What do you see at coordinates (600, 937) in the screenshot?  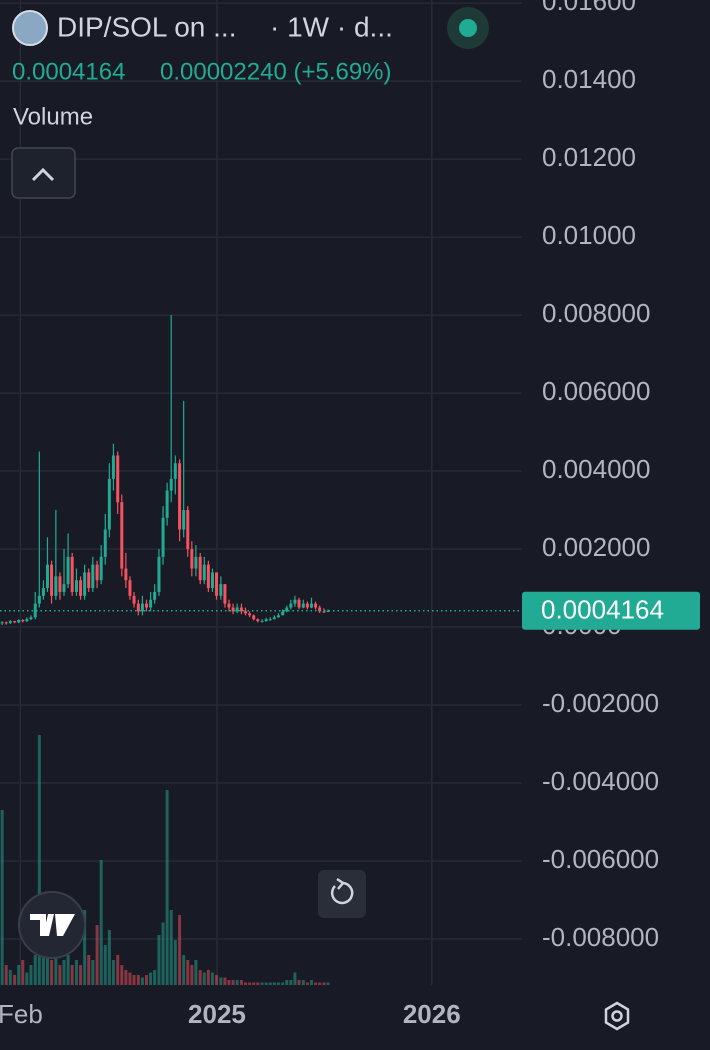 I see `y-tick-label: -0.008000` at bounding box center [600, 937].